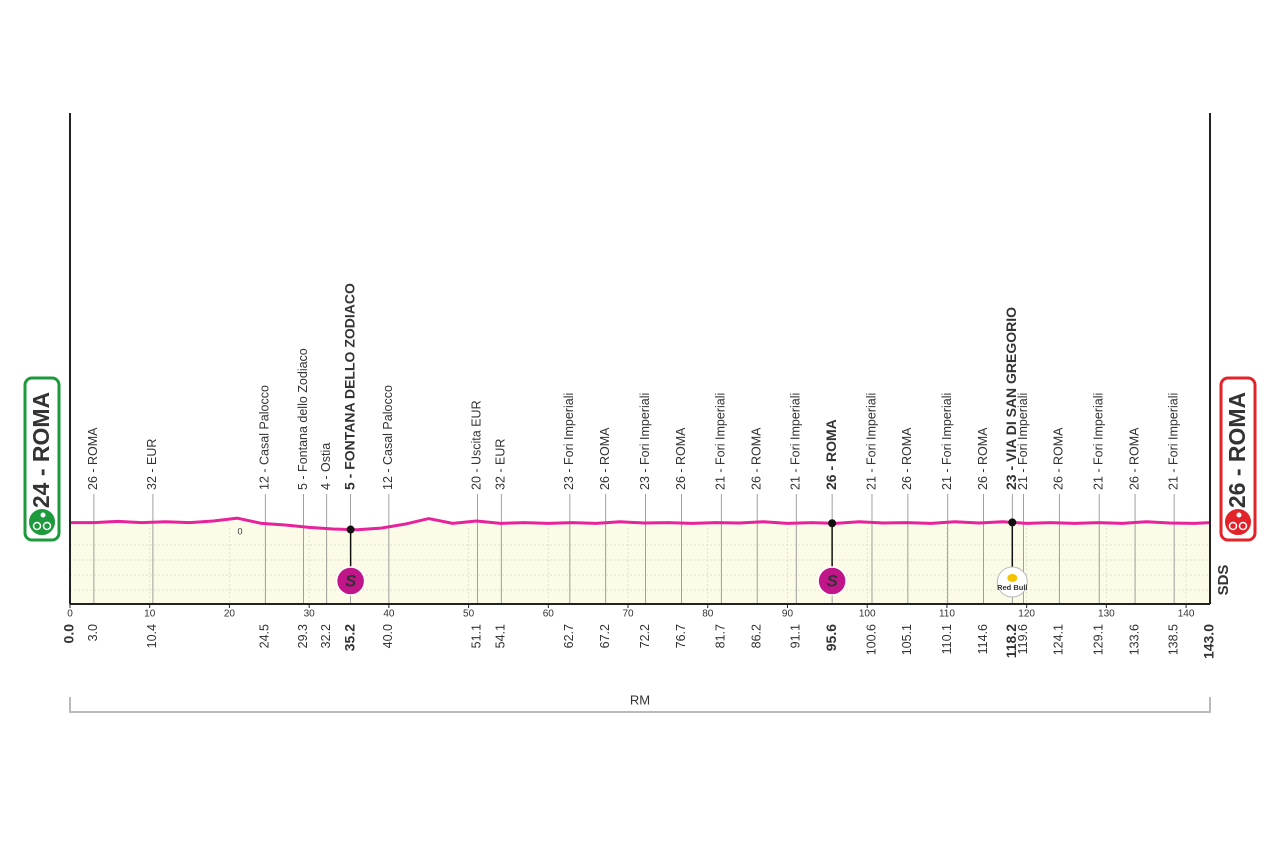 Image resolution: width=1280 pixels, height=852 pixels. I want to click on finish-label: 26 - ROMA, so click(1237, 450).